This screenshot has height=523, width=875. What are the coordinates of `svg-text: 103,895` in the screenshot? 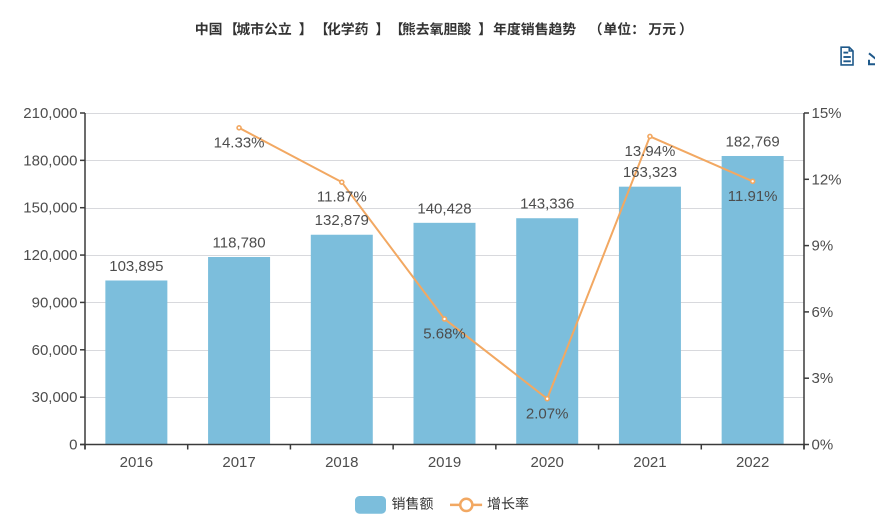 It's located at (136, 266).